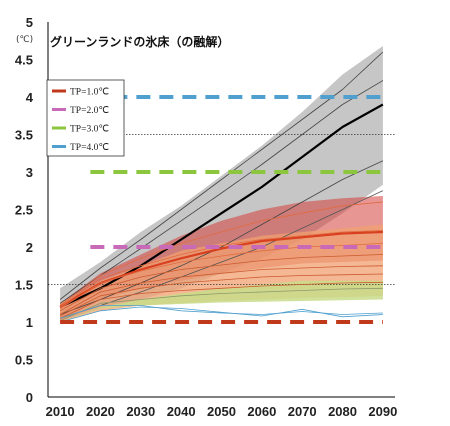 This screenshot has height=426, width=450. I want to click on x-tick-labels: 2010 2020 2030 2040 2050 2060 2070 2080 2090, so click(222, 411).